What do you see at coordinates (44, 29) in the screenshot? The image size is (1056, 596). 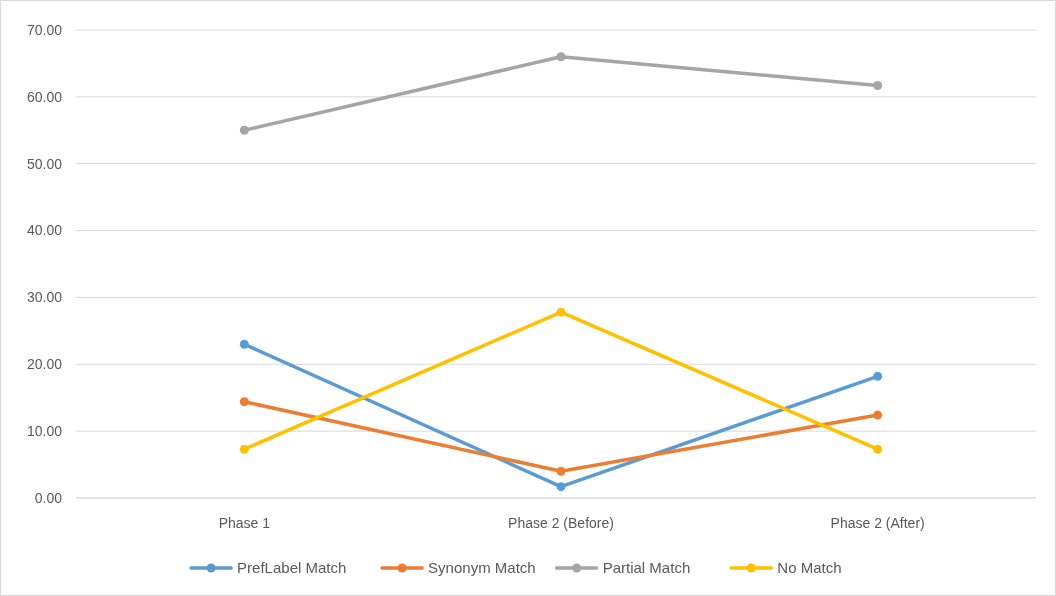 I see `y-tick-label: 70.00` at bounding box center [44, 29].